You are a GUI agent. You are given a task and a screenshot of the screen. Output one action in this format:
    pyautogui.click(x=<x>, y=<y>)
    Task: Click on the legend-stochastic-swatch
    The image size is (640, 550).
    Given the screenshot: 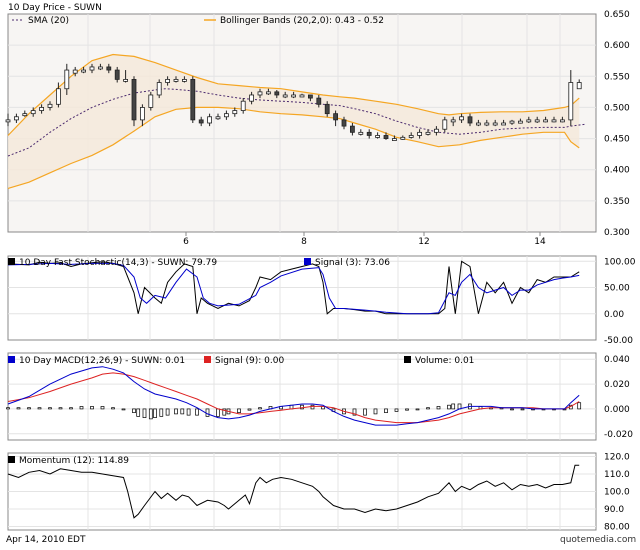 What is the action you would take?
    pyautogui.click(x=11, y=261)
    